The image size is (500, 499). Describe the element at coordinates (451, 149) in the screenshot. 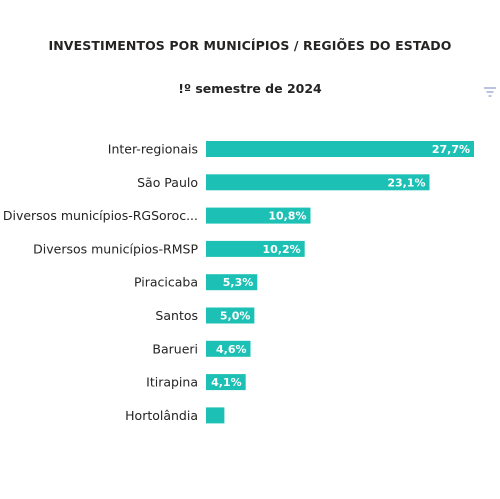

I see `data-label: 27,7%` at that location.